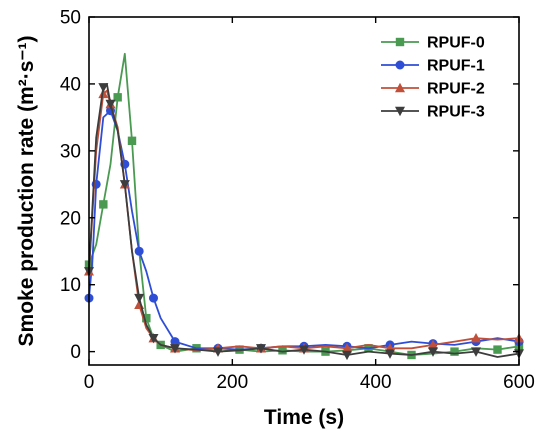 This screenshot has height=444, width=550. What do you see at coordinates (89, 382) in the screenshot?
I see `x-tick-label: 0` at bounding box center [89, 382].